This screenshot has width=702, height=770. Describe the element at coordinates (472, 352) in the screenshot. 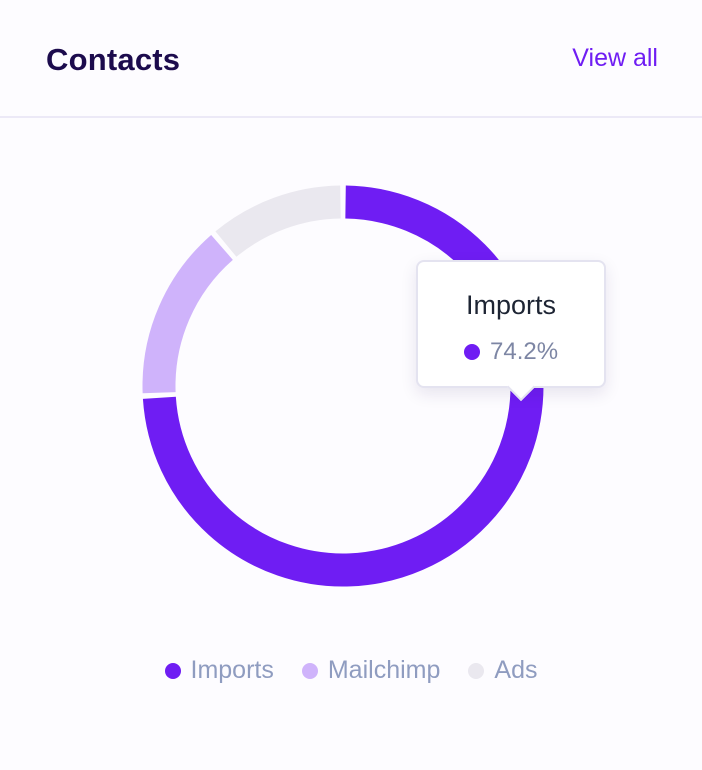

I see `tooltip-dot-icon` at that location.